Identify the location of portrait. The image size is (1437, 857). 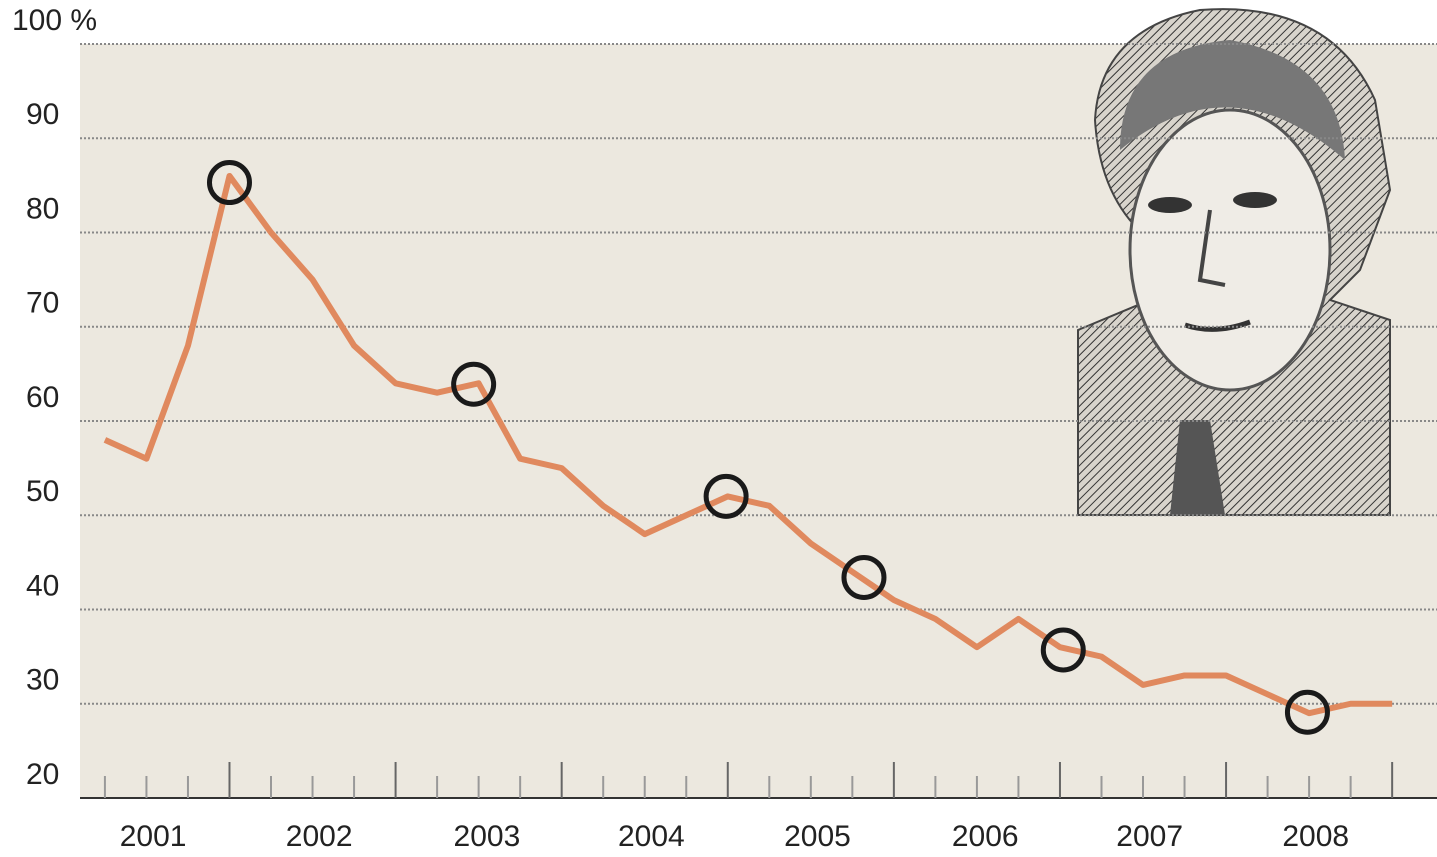
(1234, 262).